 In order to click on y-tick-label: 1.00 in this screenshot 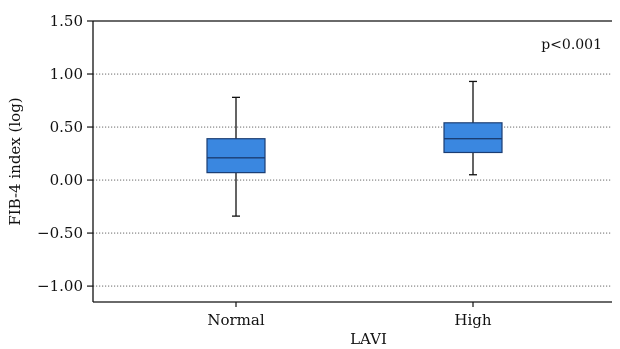, I will do `click(66, 74)`.